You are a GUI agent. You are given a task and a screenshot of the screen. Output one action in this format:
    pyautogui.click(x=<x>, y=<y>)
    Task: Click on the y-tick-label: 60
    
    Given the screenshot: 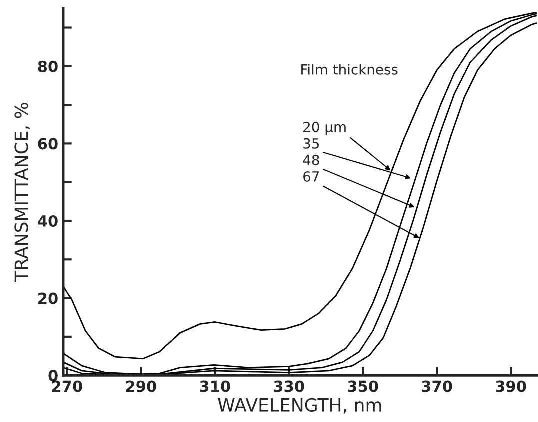 What is the action you would take?
    pyautogui.click(x=48, y=144)
    